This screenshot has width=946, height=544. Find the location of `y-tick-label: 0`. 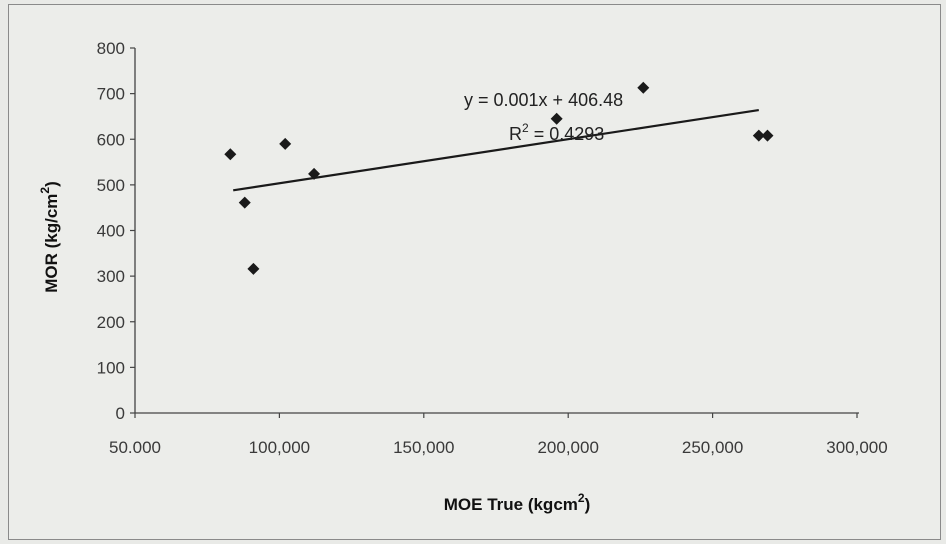

y-tick-label: 0 is located at coordinates (120, 413).